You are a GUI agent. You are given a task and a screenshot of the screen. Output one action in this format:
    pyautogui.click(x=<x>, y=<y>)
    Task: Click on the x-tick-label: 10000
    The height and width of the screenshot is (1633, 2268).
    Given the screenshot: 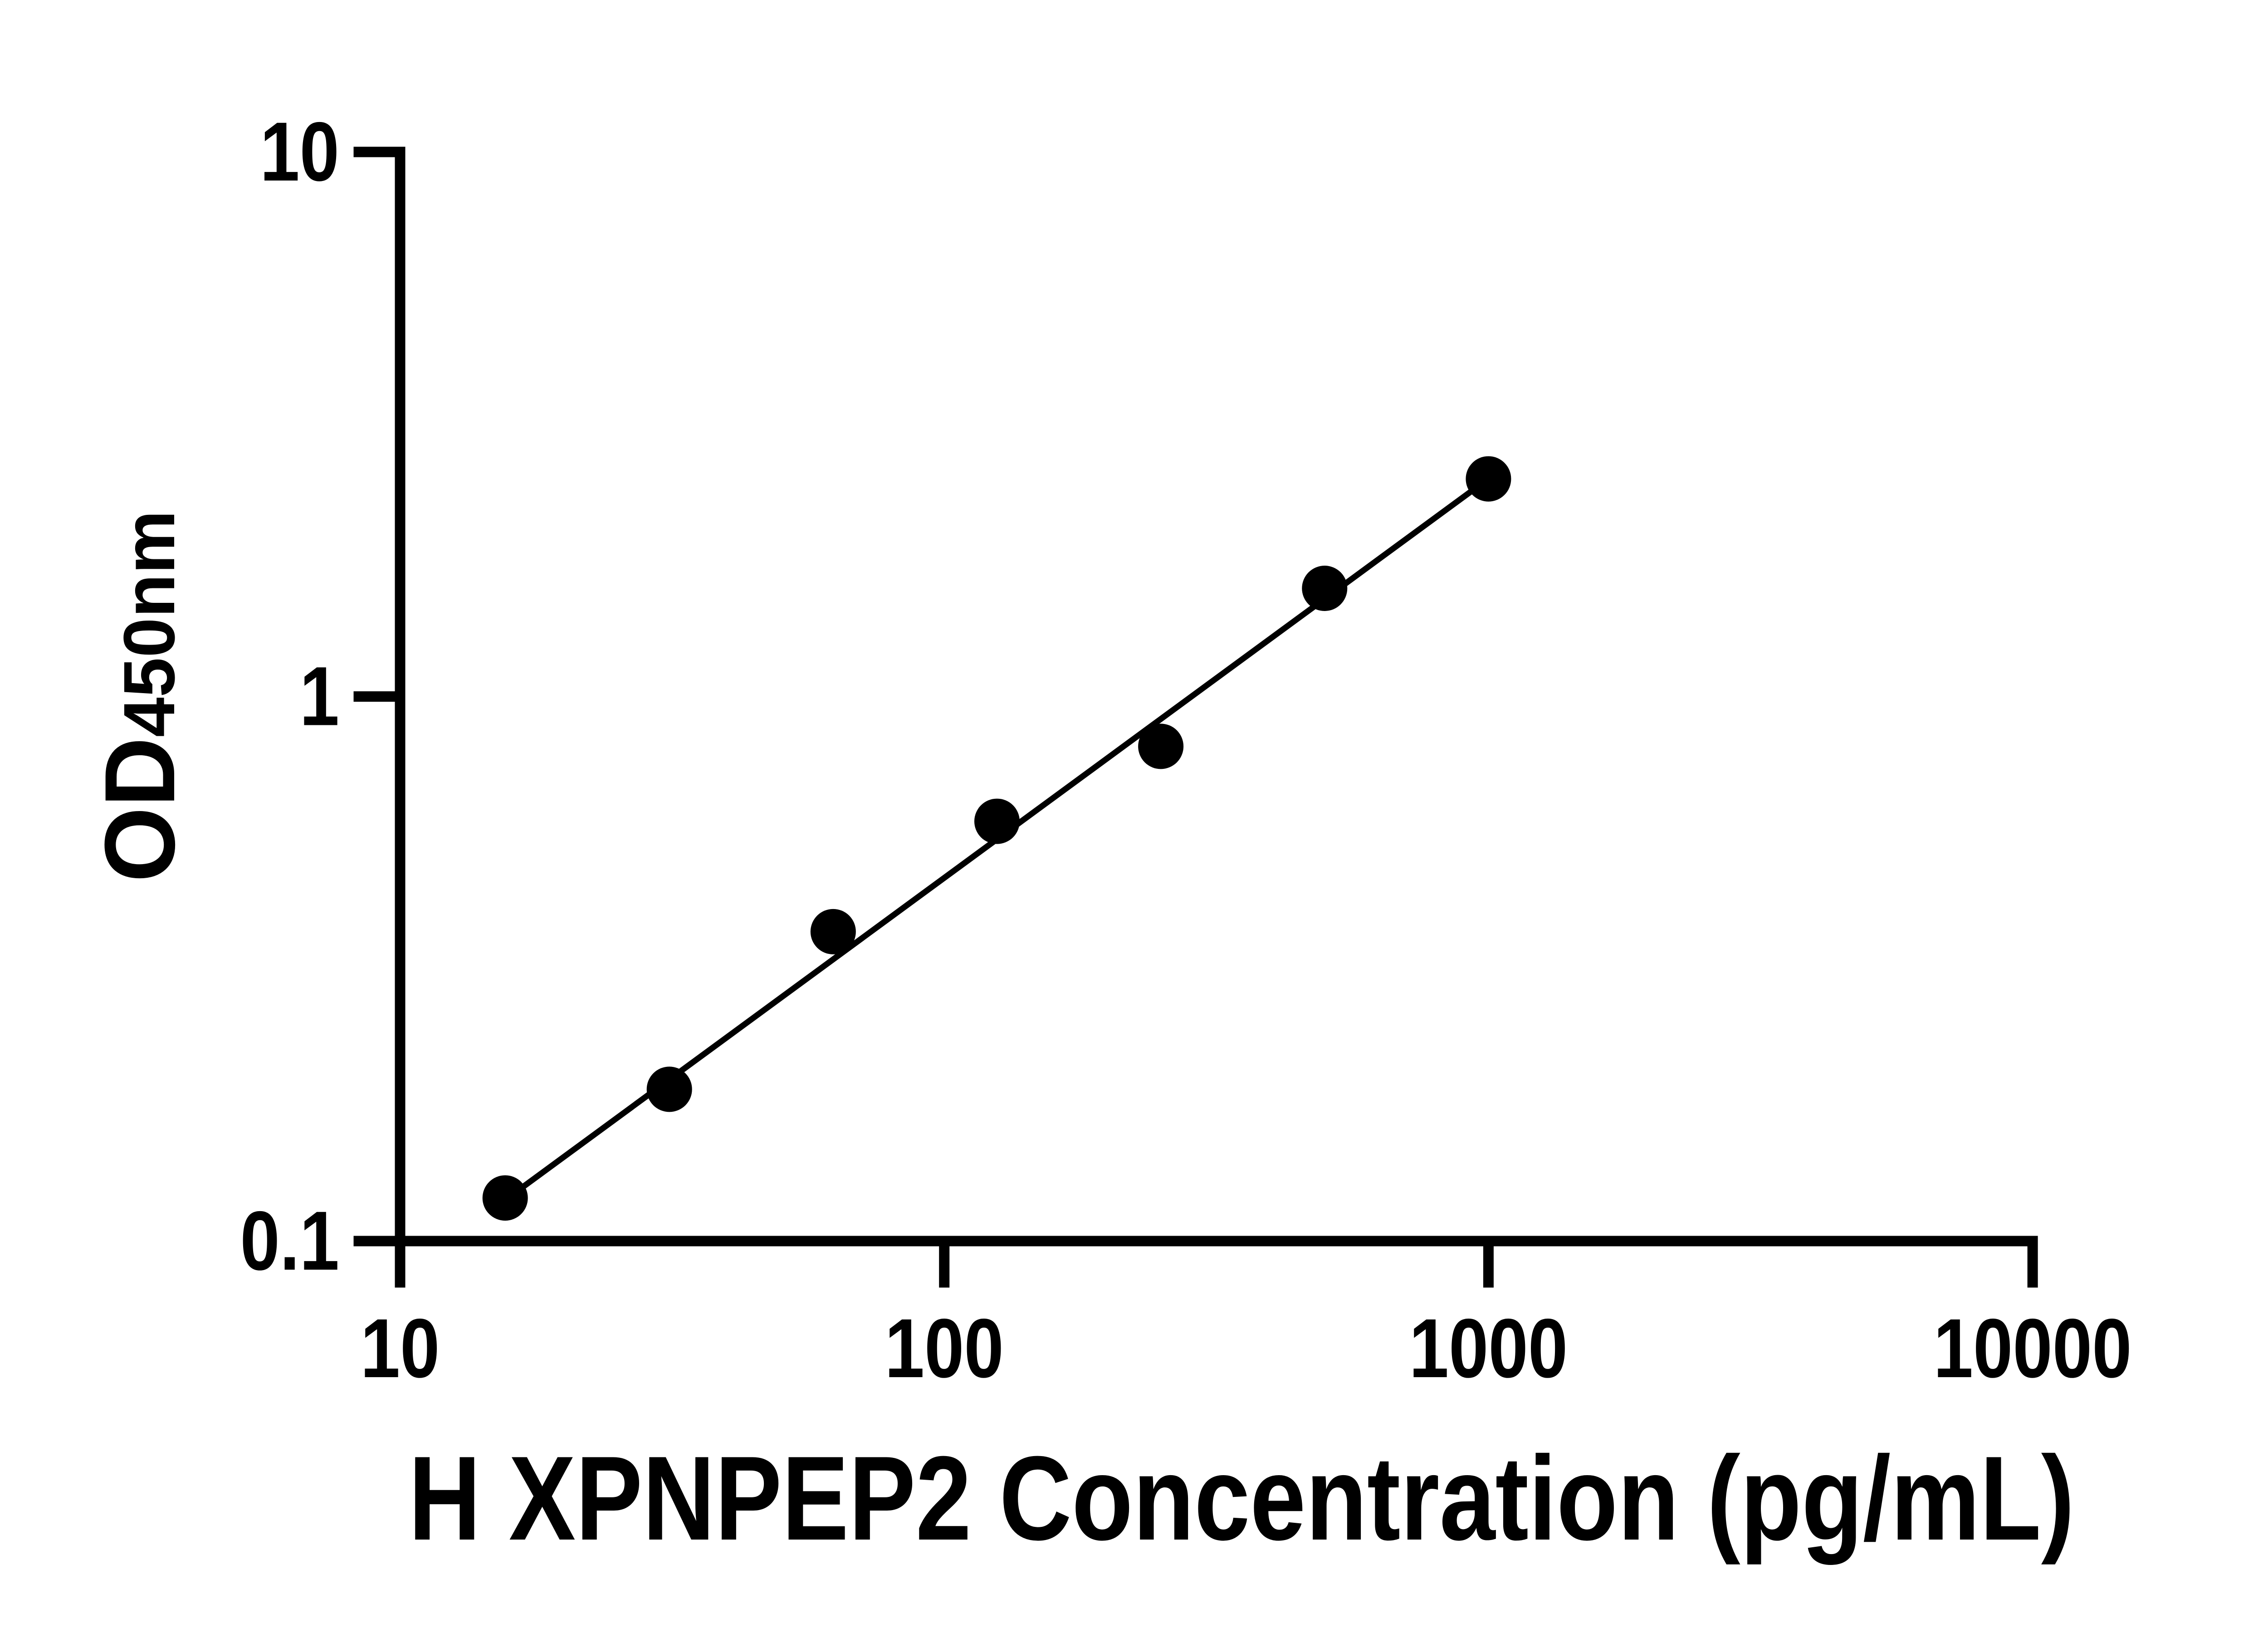 What is the action you would take?
    pyautogui.click(x=2033, y=1348)
    